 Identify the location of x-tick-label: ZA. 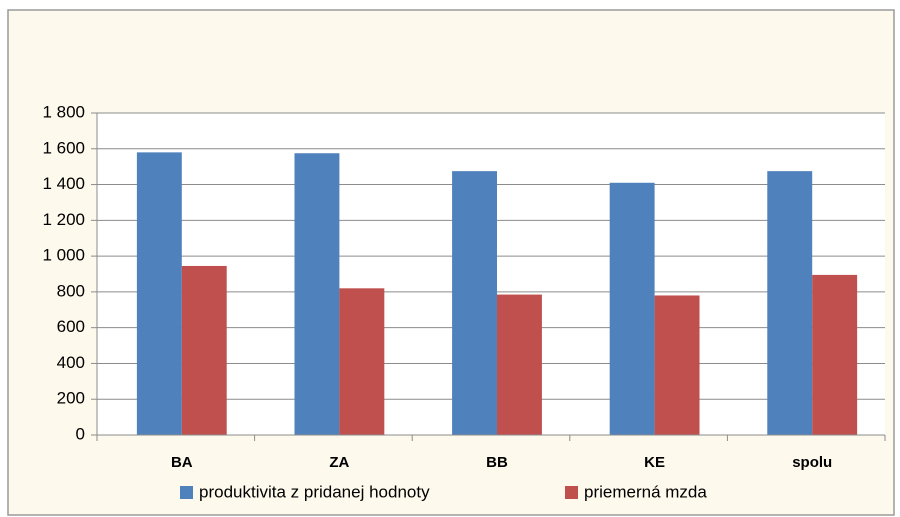
(339, 462).